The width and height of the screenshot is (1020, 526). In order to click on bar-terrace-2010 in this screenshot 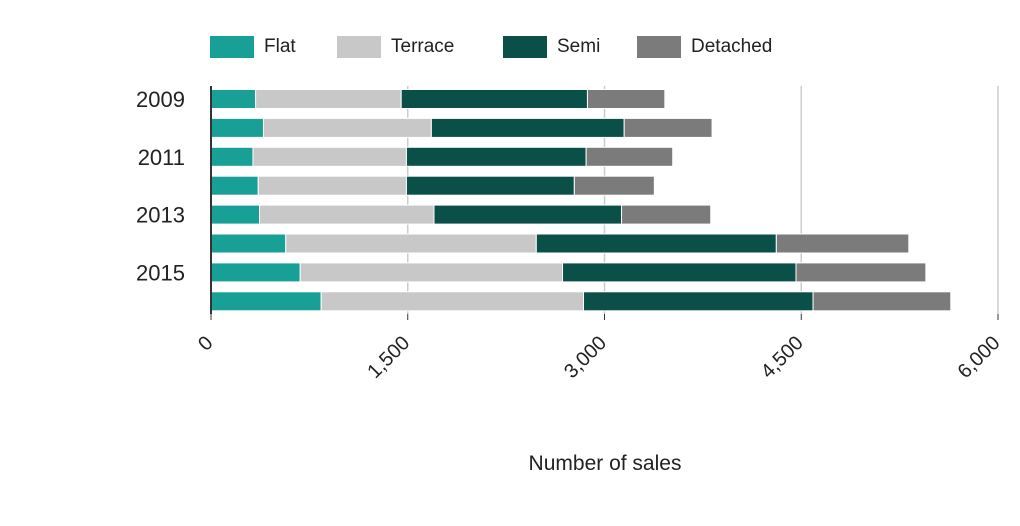, I will do `click(347, 127)`.